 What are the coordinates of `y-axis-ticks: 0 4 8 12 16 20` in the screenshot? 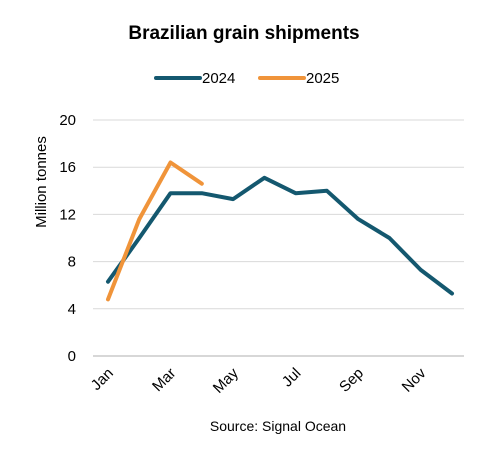 It's located at (67, 238).